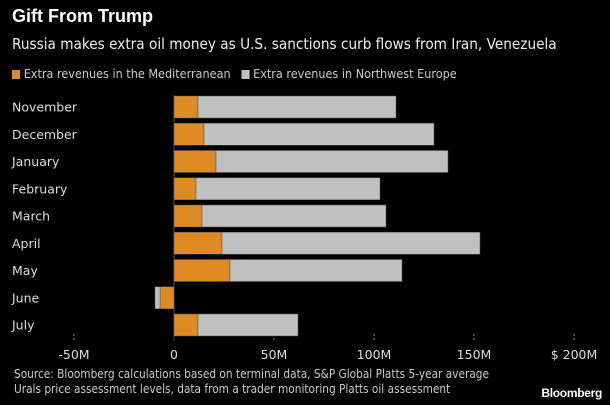  Describe the element at coordinates (127, 73) in the screenshot. I see `legend-label: Extra revenues in the Mediterranean` at that location.